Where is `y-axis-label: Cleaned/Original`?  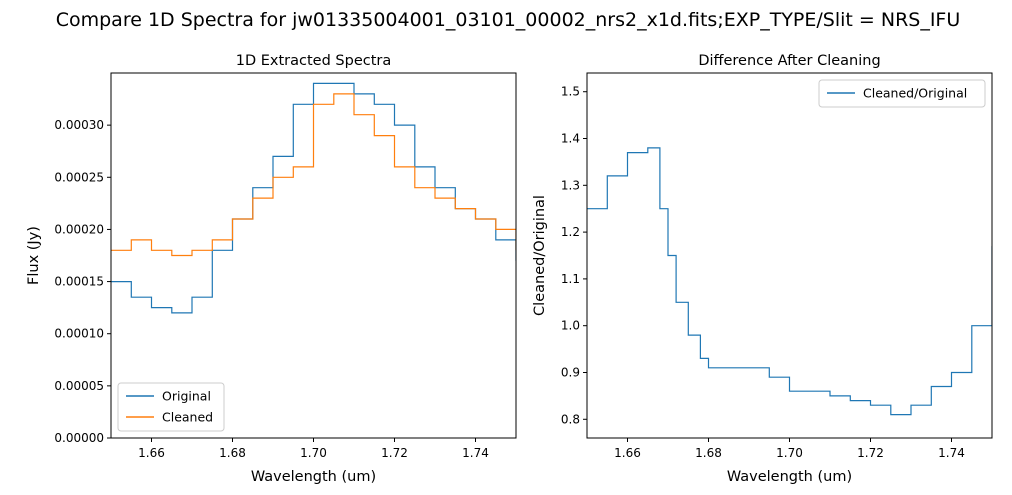
y-axis-label: Cleaned/Original is located at coordinates (540, 255).